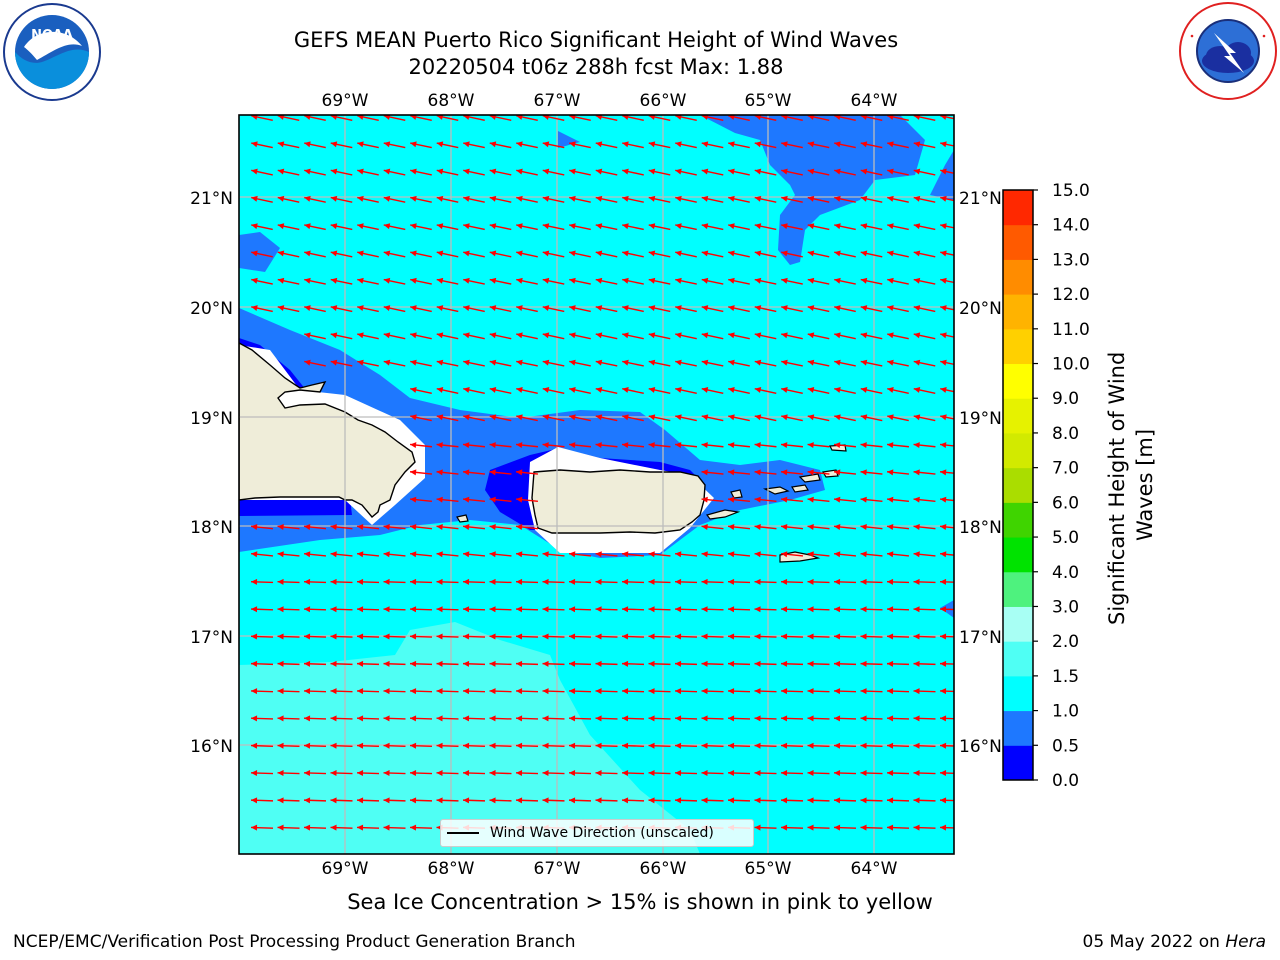 The image size is (1280, 960). What do you see at coordinates (597, 833) in the screenshot?
I see `map-legend: Wind Wave Direction (unscaled)` at bounding box center [597, 833].